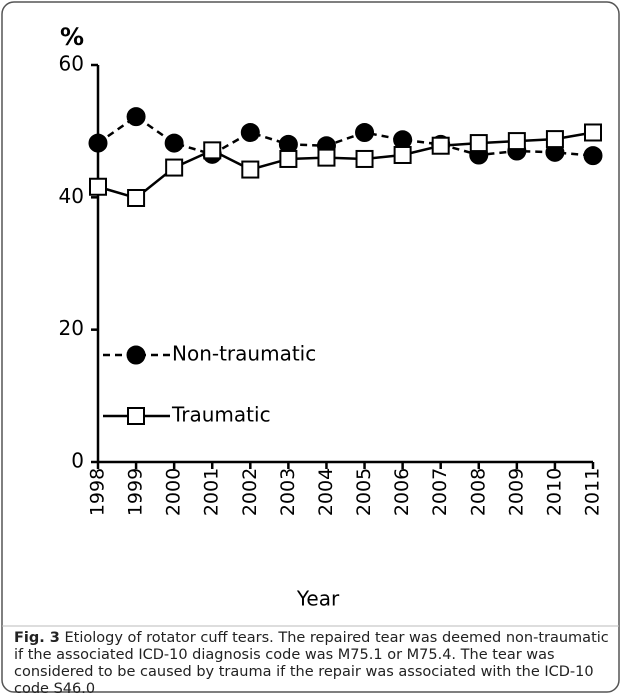 The image size is (622, 698). Describe the element at coordinates (71, 328) in the screenshot. I see `y-tick-label: 20` at that location.